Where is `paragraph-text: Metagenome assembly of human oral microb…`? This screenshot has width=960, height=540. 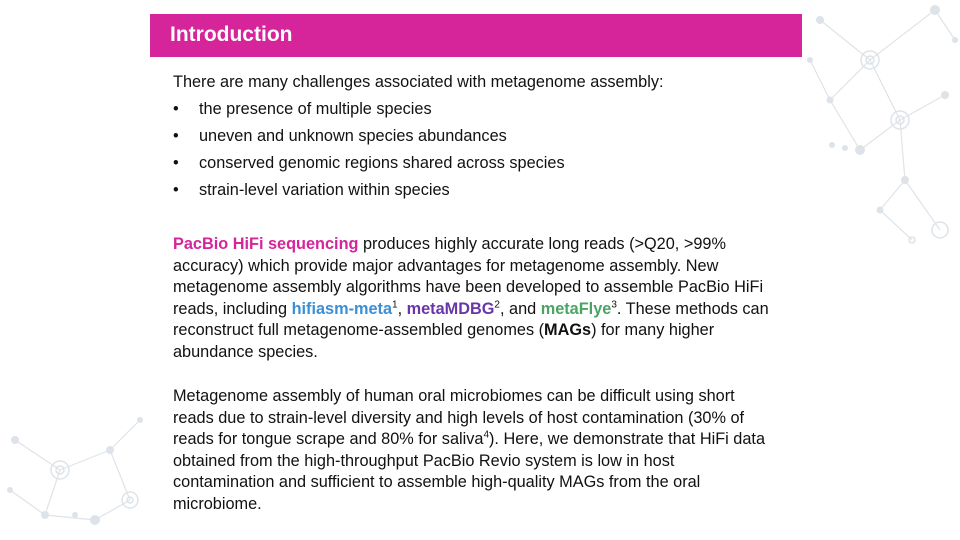 paragraph-text: Metagenome assembly of human oral microb… is located at coordinates (459, 417).